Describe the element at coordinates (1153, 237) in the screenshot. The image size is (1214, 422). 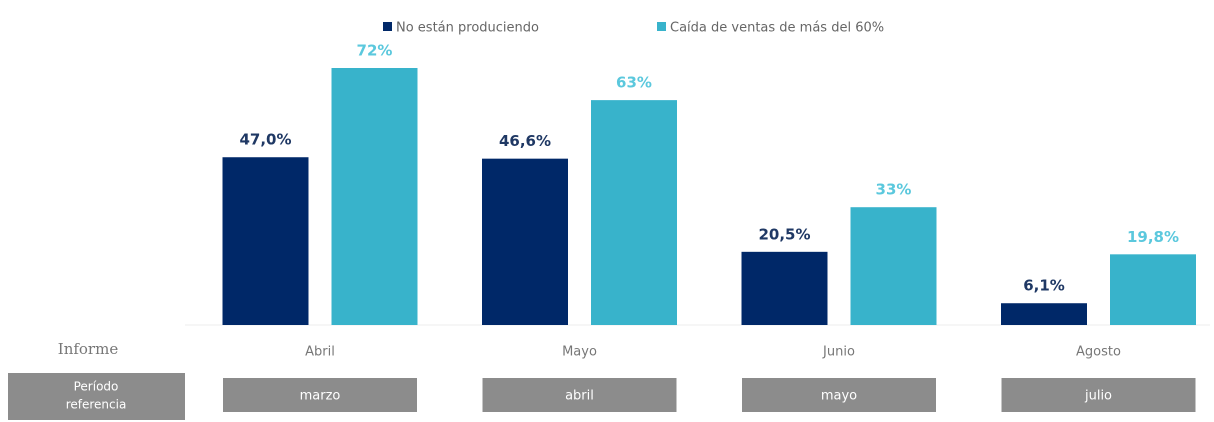
I see `value-label: 19,8%` at that location.